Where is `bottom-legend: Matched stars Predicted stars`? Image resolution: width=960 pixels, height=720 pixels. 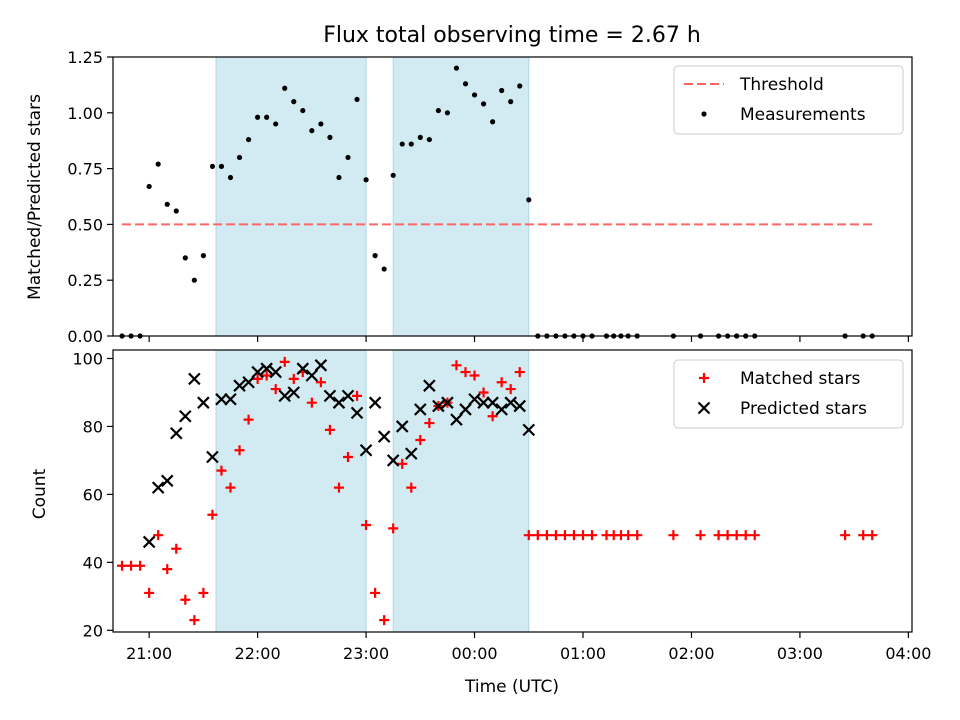
bottom-legend: Matched stars Predicted stars is located at coordinates (788, 394).